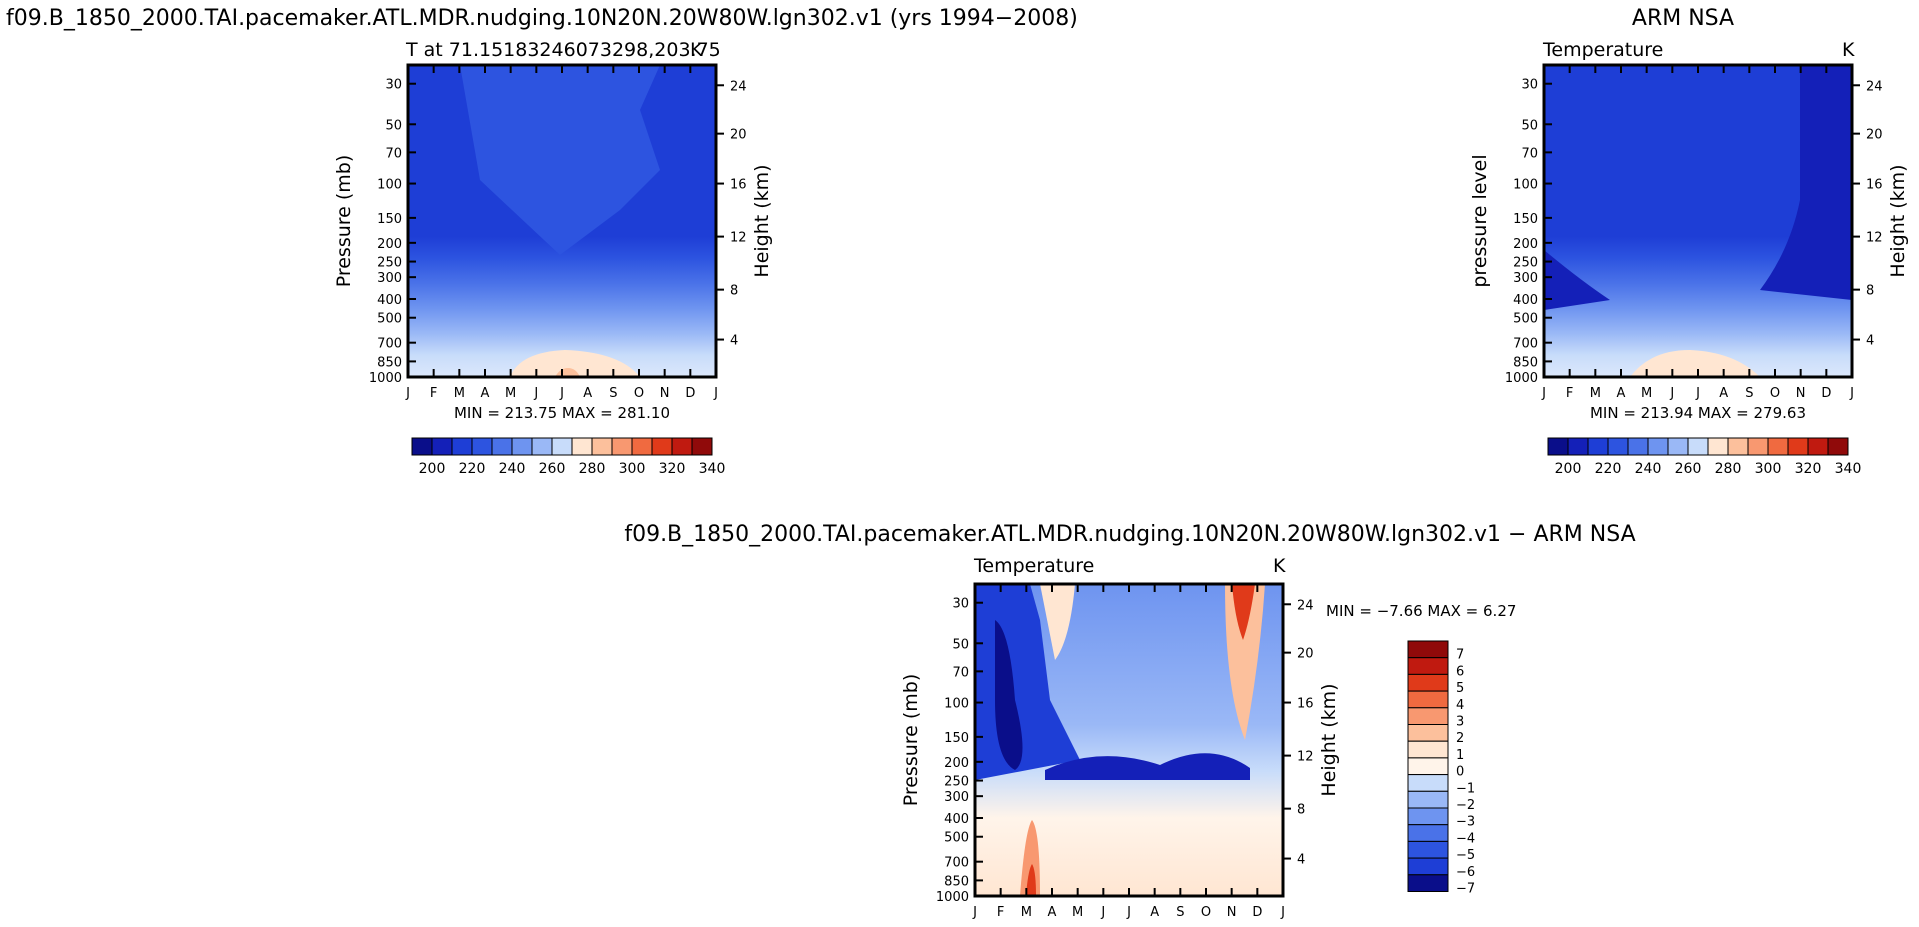 This screenshot has width=1919, height=927. I want to click on colorbar-label: 260, so click(552, 469).